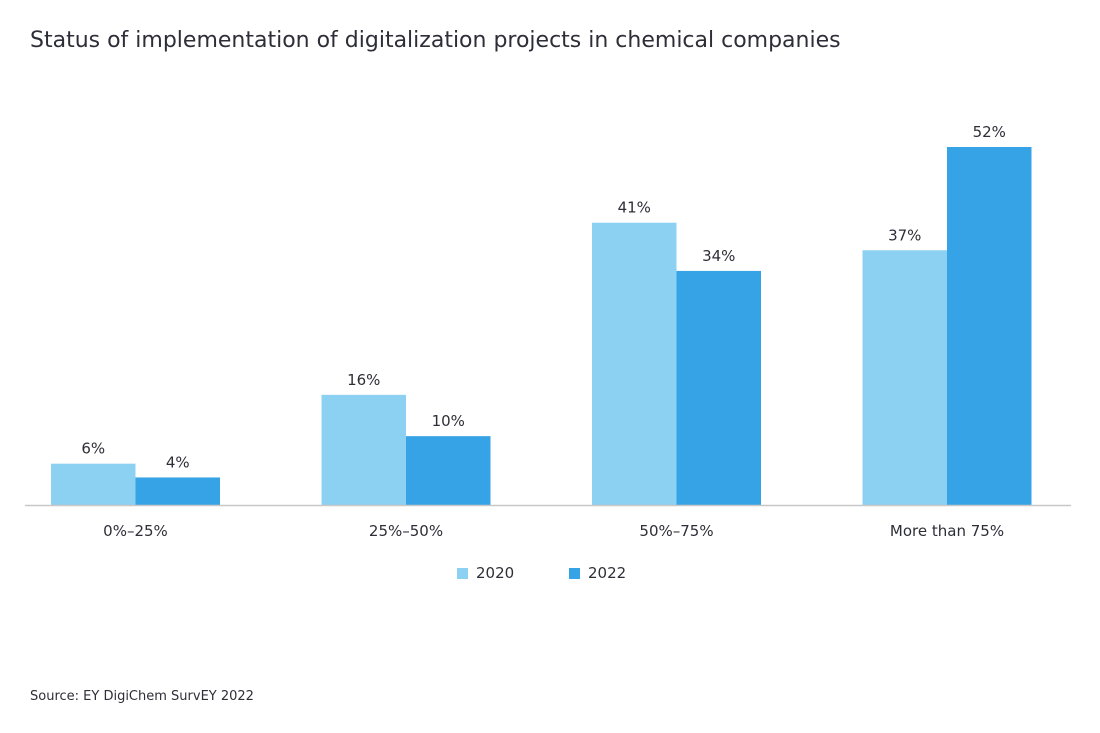  Describe the element at coordinates (135, 531) in the screenshot. I see `x-tick-label: 0%–25%` at that location.